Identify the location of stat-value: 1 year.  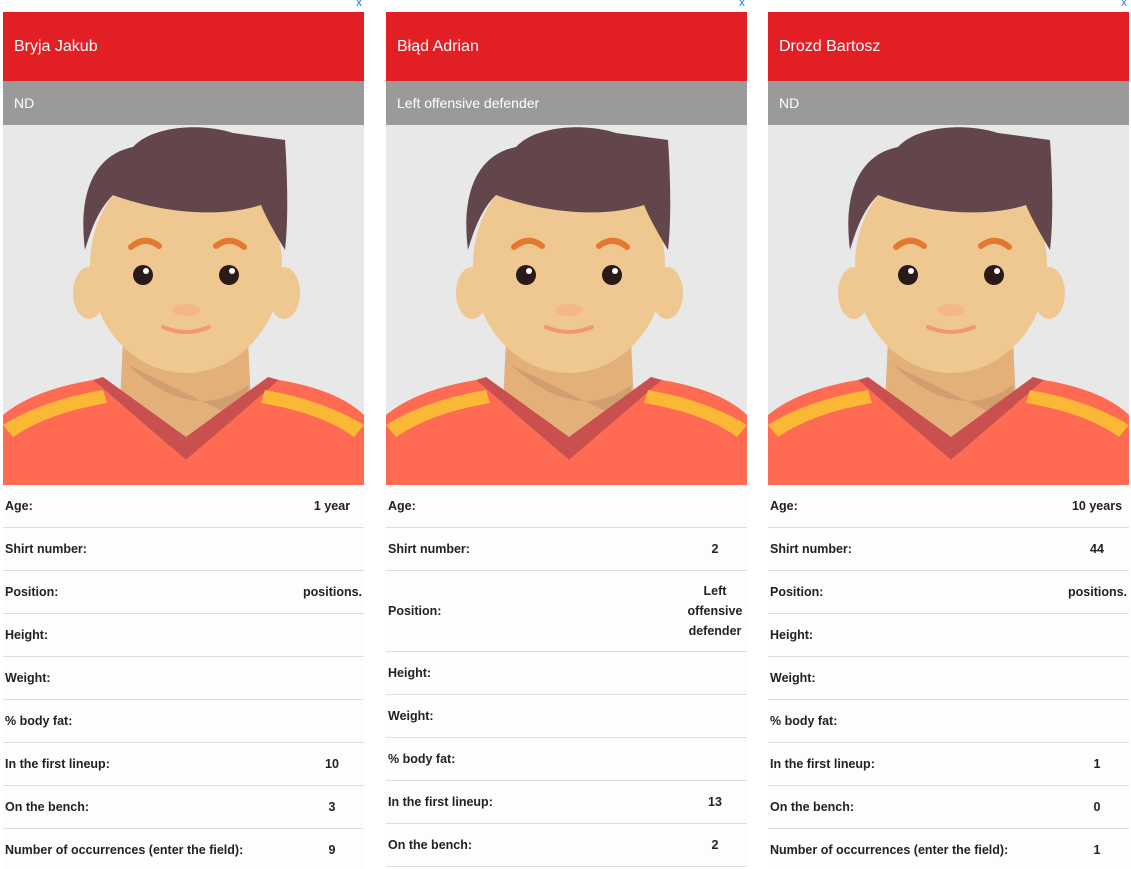
(332, 506).